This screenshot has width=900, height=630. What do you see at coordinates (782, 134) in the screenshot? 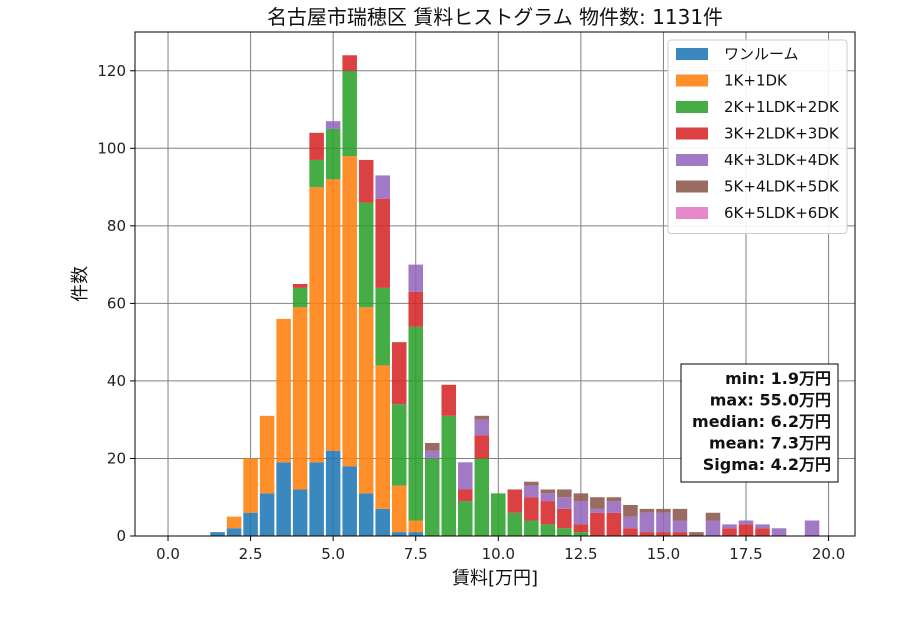
I see `legend-label: 3K+2LDK+3DK` at bounding box center [782, 134].